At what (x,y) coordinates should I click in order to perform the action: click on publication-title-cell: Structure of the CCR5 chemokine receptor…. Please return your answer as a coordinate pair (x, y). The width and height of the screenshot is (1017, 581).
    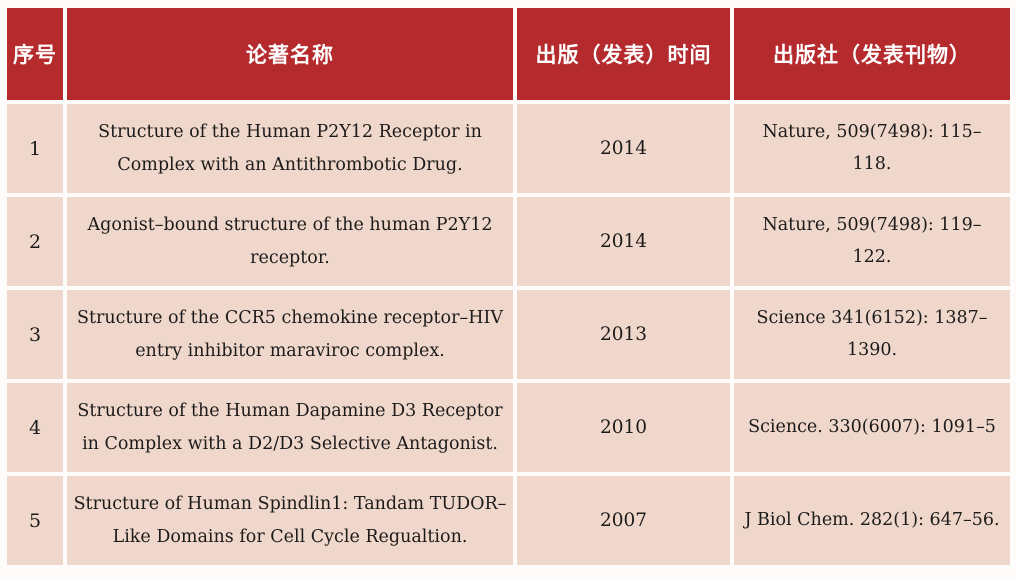
    Looking at the image, I should click on (290, 334).